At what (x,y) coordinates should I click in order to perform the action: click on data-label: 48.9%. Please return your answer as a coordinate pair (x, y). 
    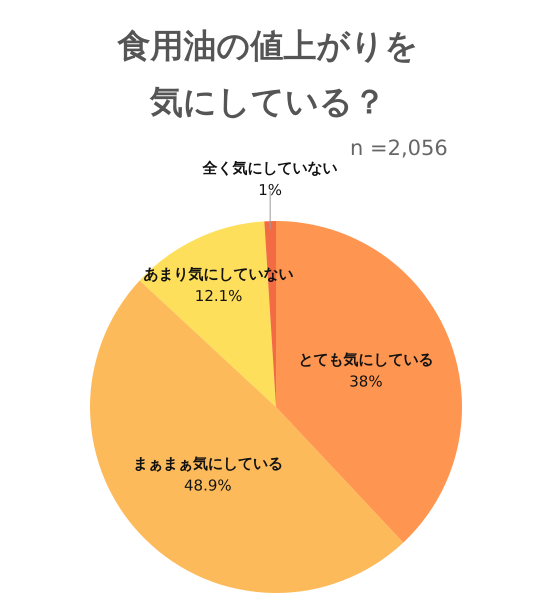
    Looking at the image, I should click on (208, 485).